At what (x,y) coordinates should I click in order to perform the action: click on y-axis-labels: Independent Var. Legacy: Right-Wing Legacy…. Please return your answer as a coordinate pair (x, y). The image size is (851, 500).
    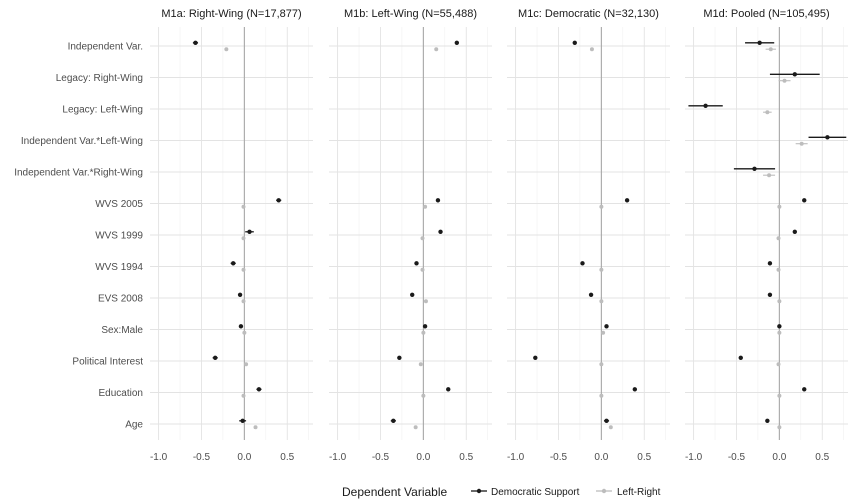
    Looking at the image, I should click on (78, 236).